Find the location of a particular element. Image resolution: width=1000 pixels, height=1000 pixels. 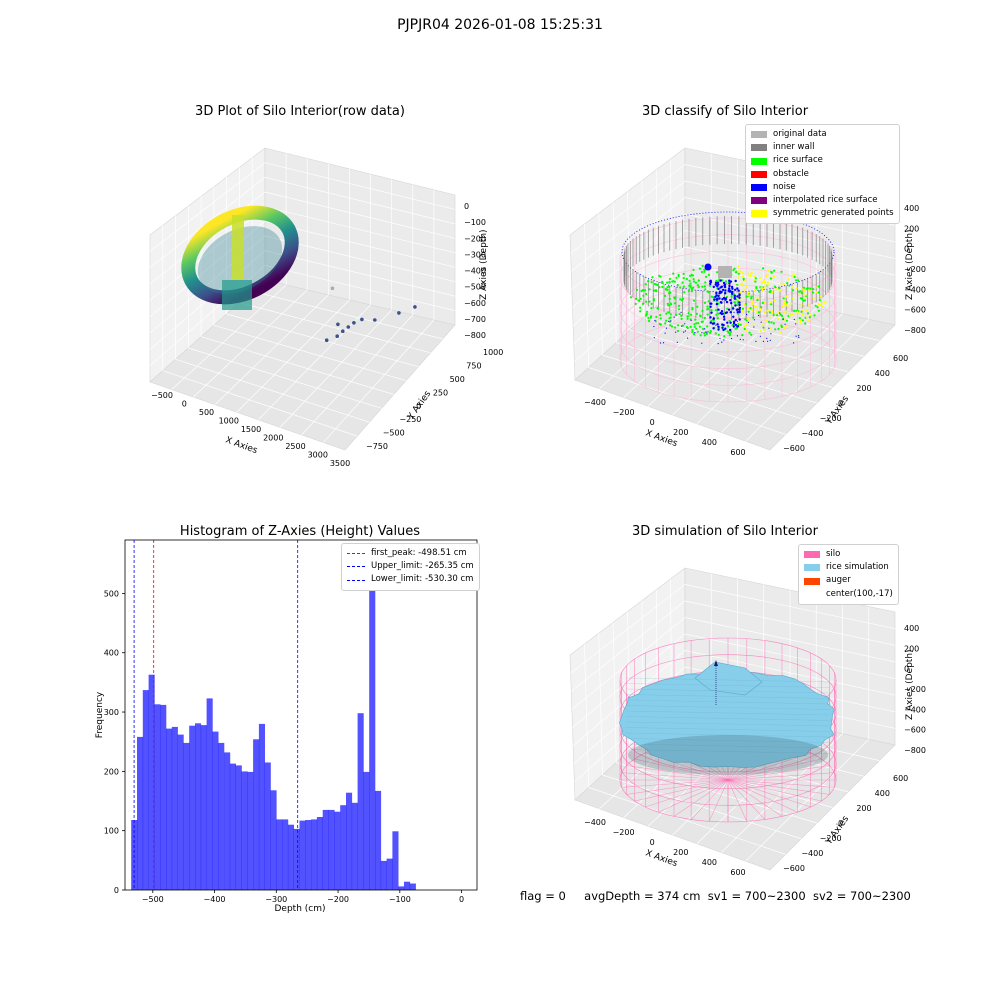

legend-label: symmetric generated points is located at coordinates (833, 213).